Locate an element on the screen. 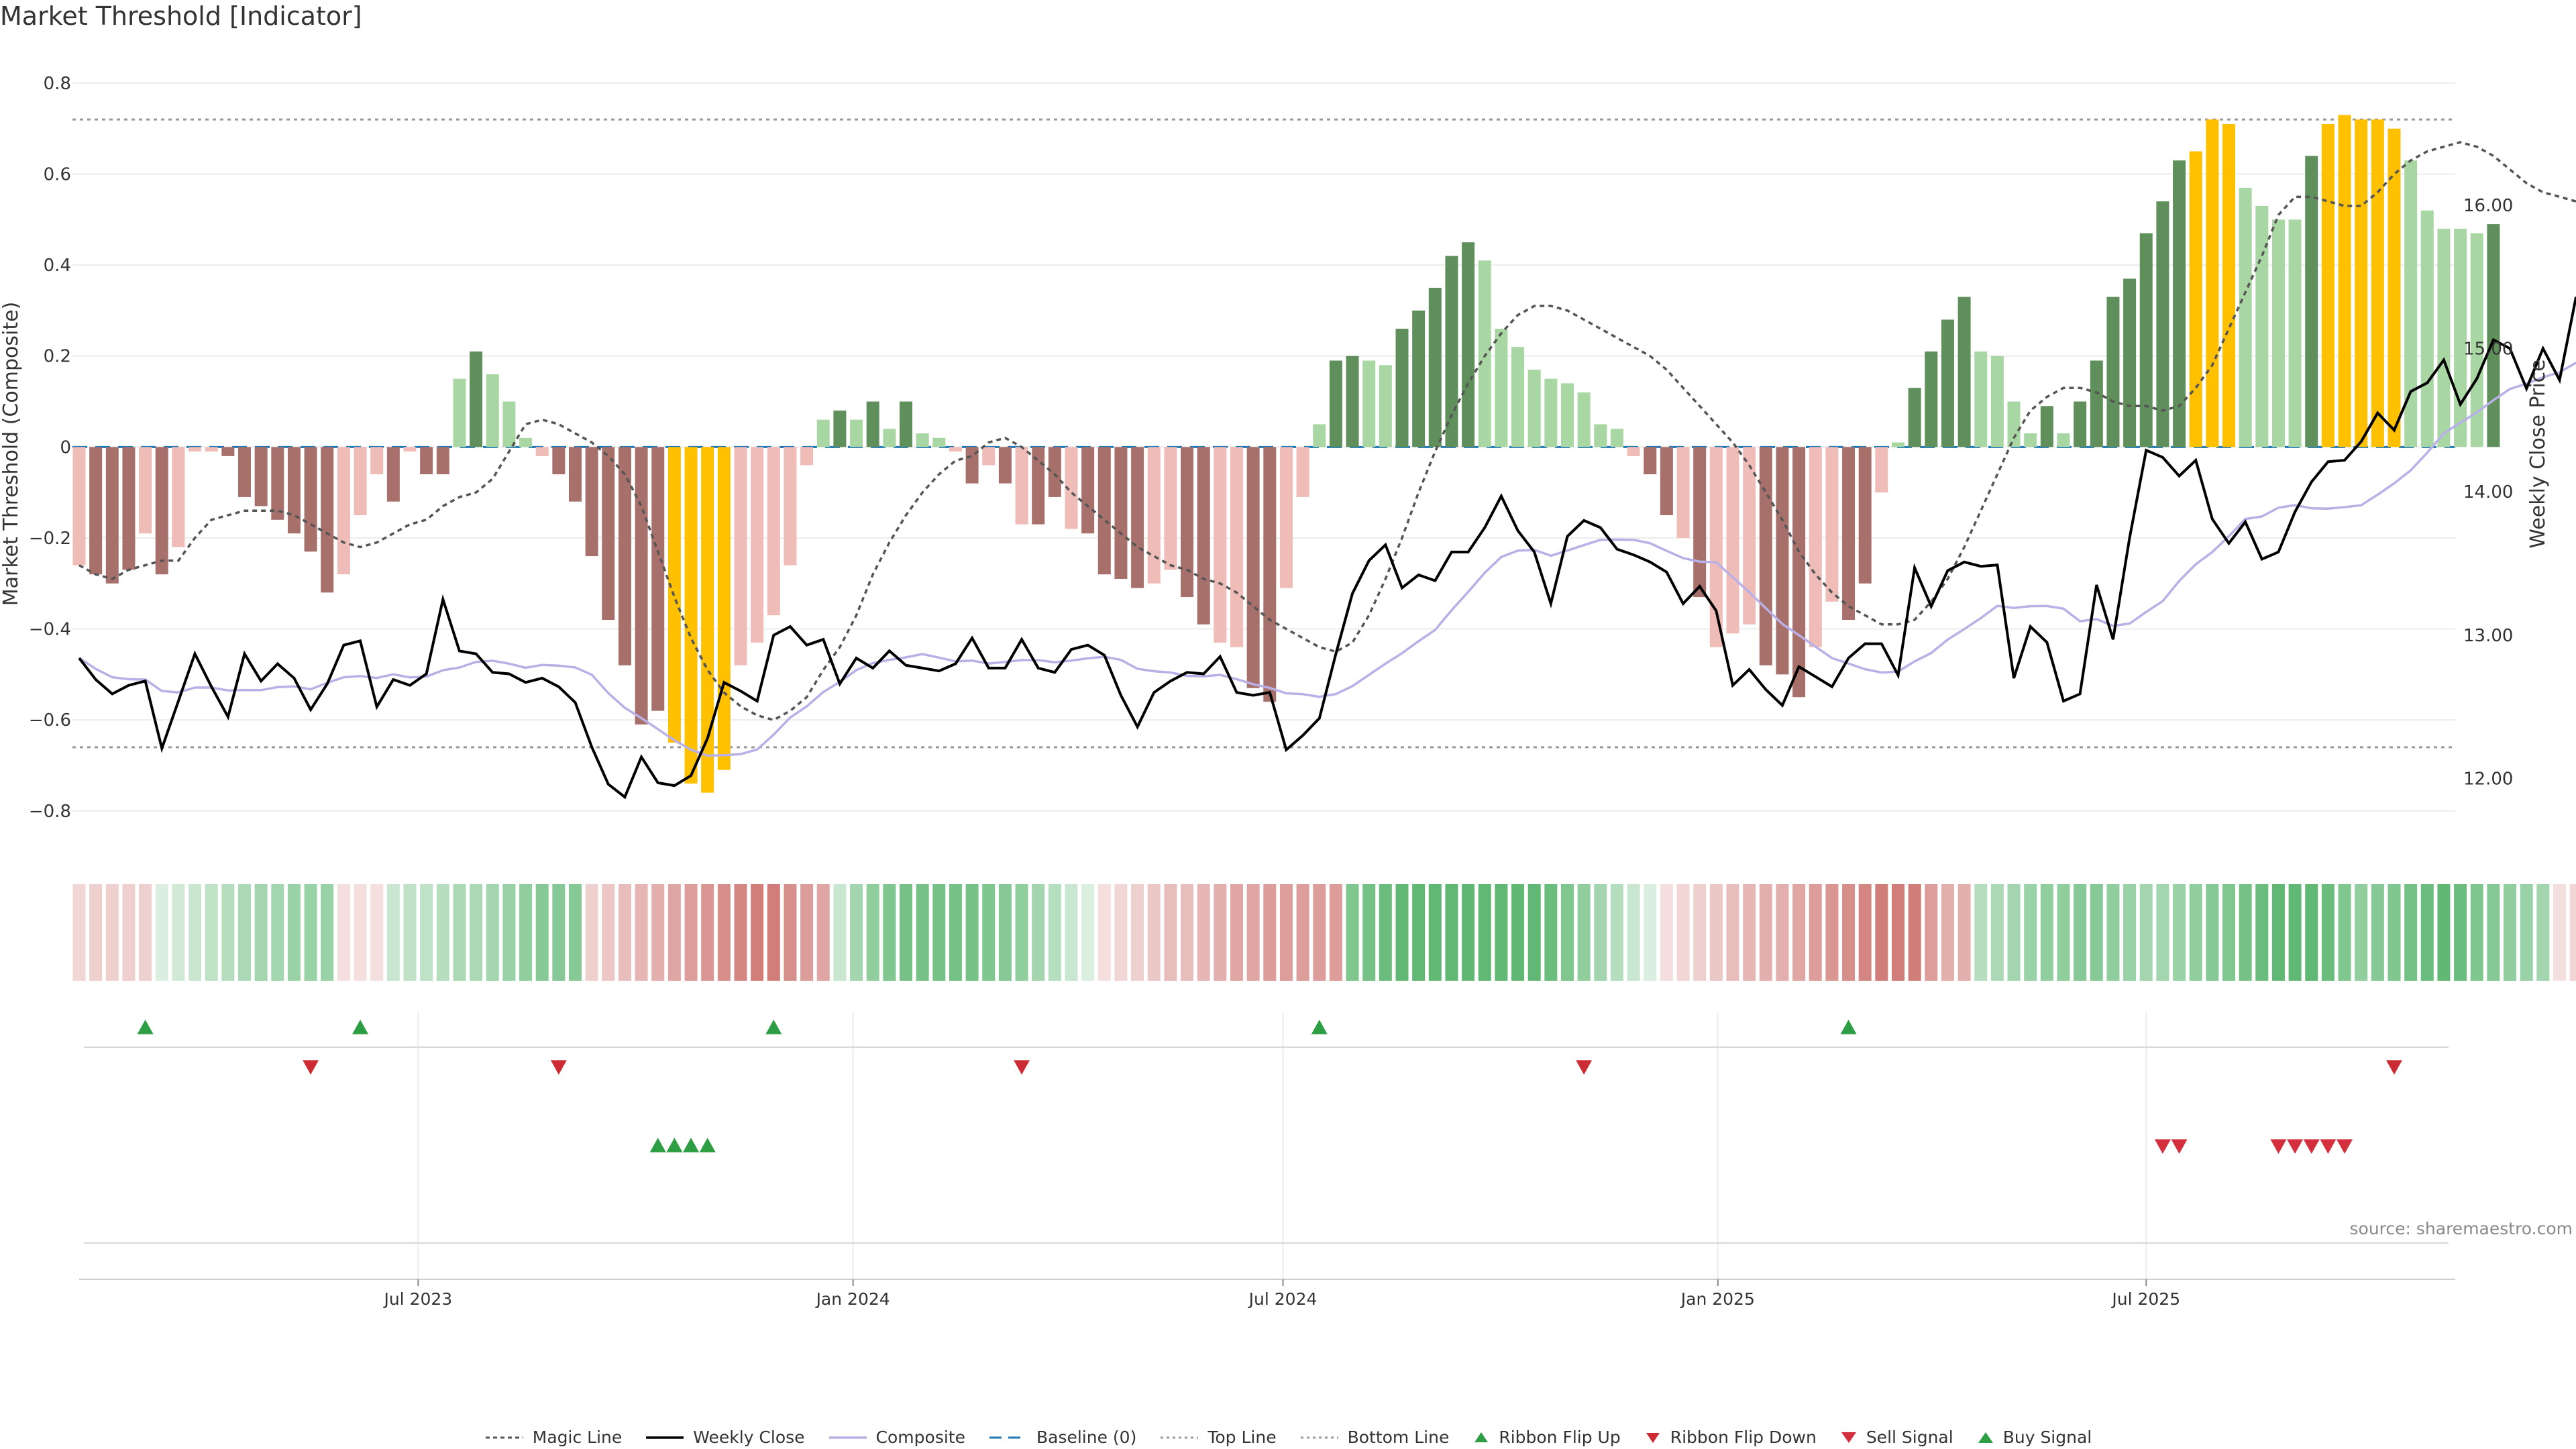 The width and height of the screenshot is (2576, 1449). legend-label: Baseline (0) is located at coordinates (1086, 1437).